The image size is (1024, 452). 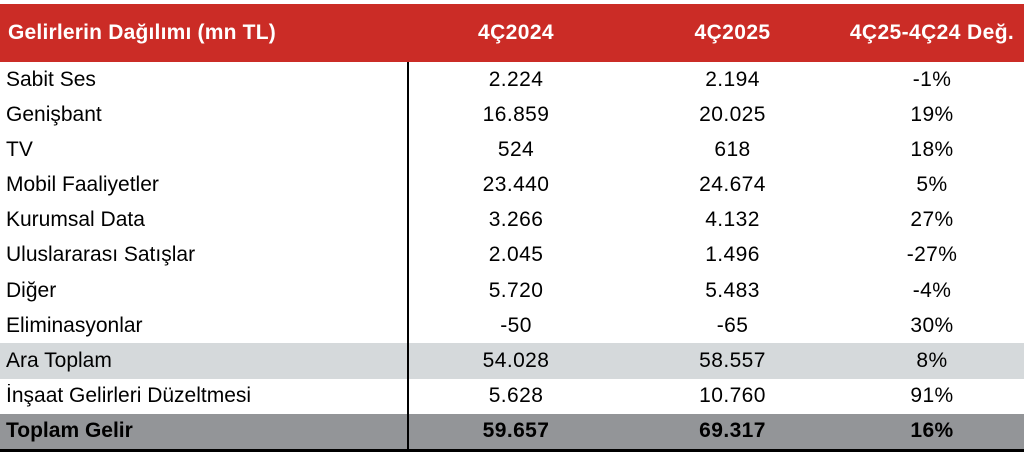 I want to click on header-cell-4c2024: 4Ç2024, so click(x=516, y=32).